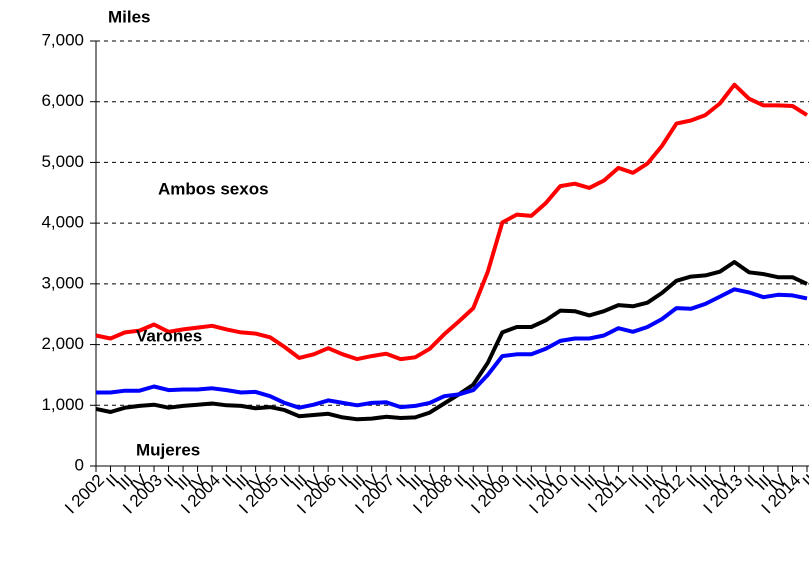  I want to click on series-label: Mujeres, so click(168, 449).